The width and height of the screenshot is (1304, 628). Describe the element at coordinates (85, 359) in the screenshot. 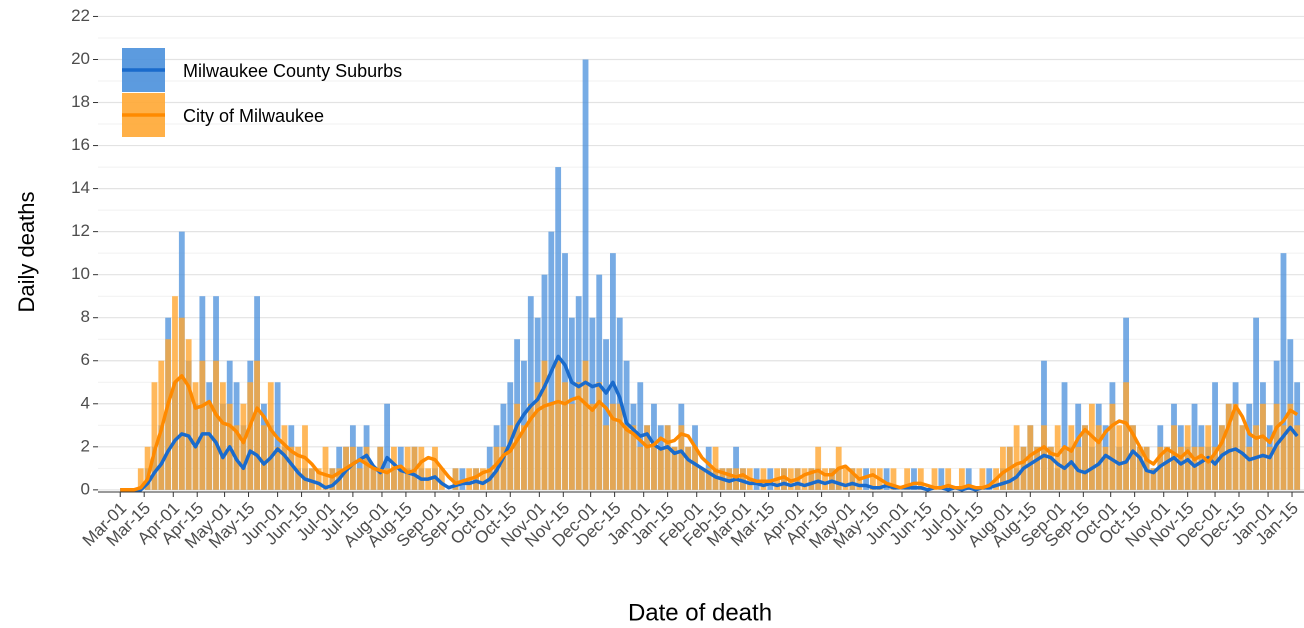

I see `y-tick-label: 6` at that location.